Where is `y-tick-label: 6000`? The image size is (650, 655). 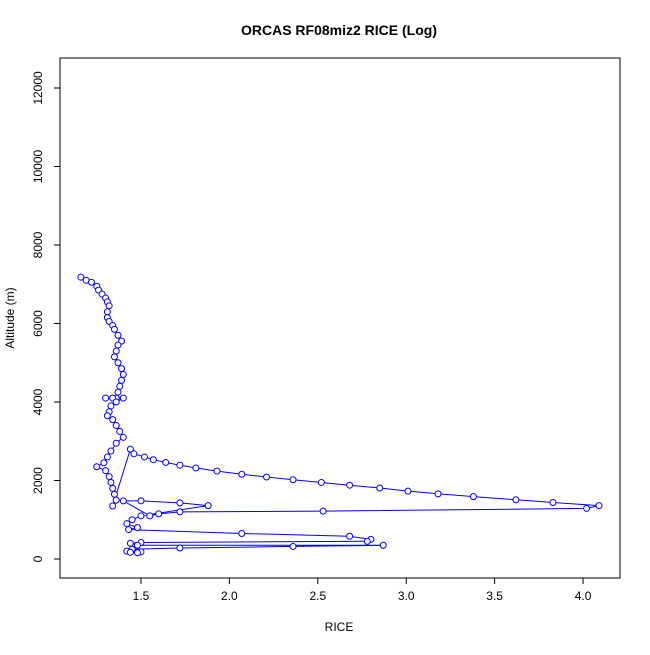 y-tick-label: 6000 is located at coordinates (38, 323).